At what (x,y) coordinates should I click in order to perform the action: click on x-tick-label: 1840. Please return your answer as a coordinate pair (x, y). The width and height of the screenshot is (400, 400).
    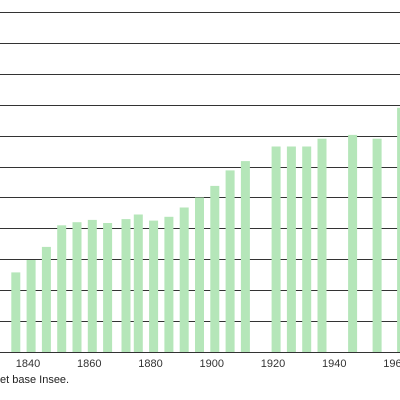
    Looking at the image, I should click on (28, 364).